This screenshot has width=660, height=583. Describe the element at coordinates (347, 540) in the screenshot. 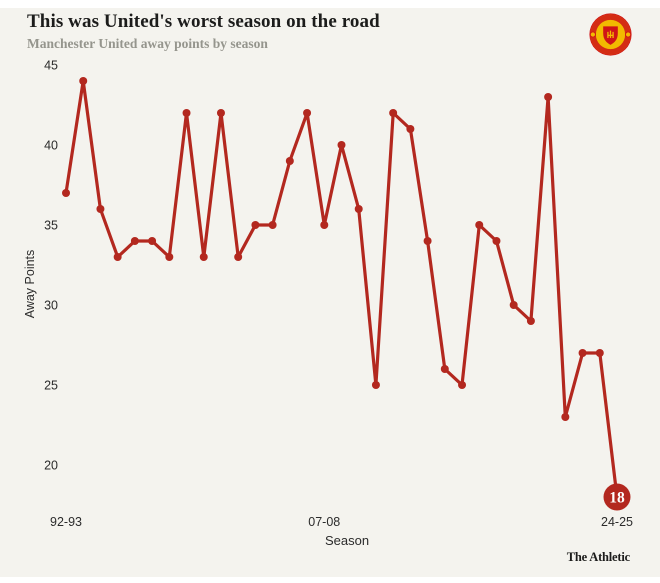

I see `x-axis-title: Season` at that location.